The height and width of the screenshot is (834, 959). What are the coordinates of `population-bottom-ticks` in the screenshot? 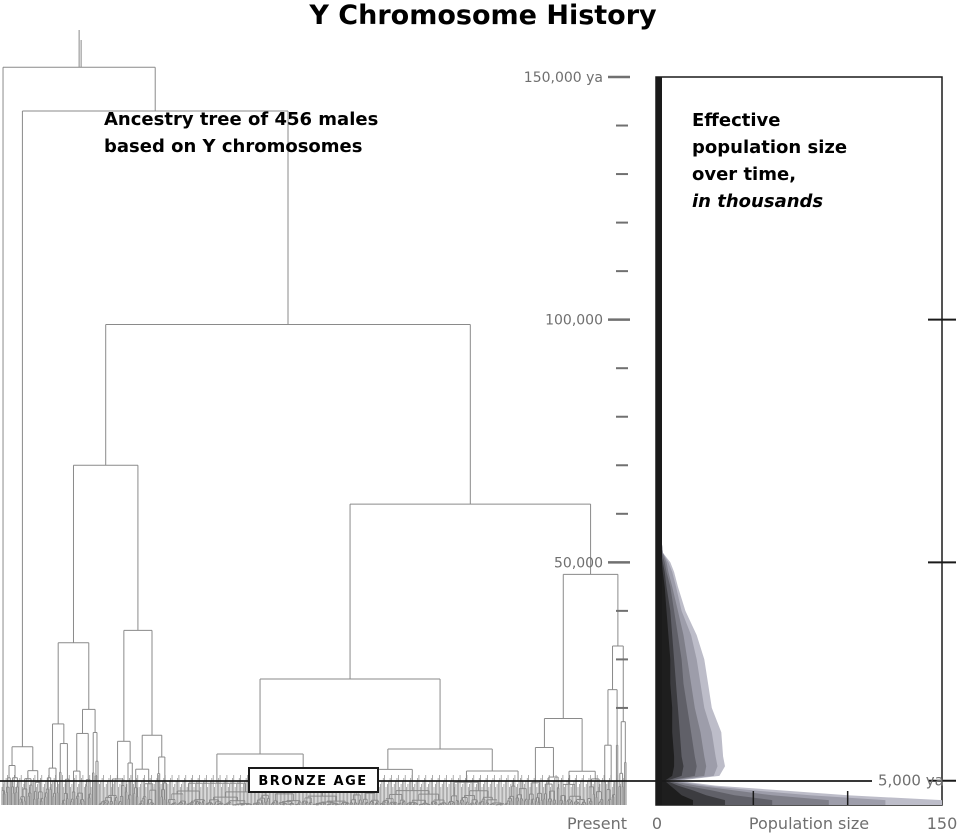 It's located at (800, 798).